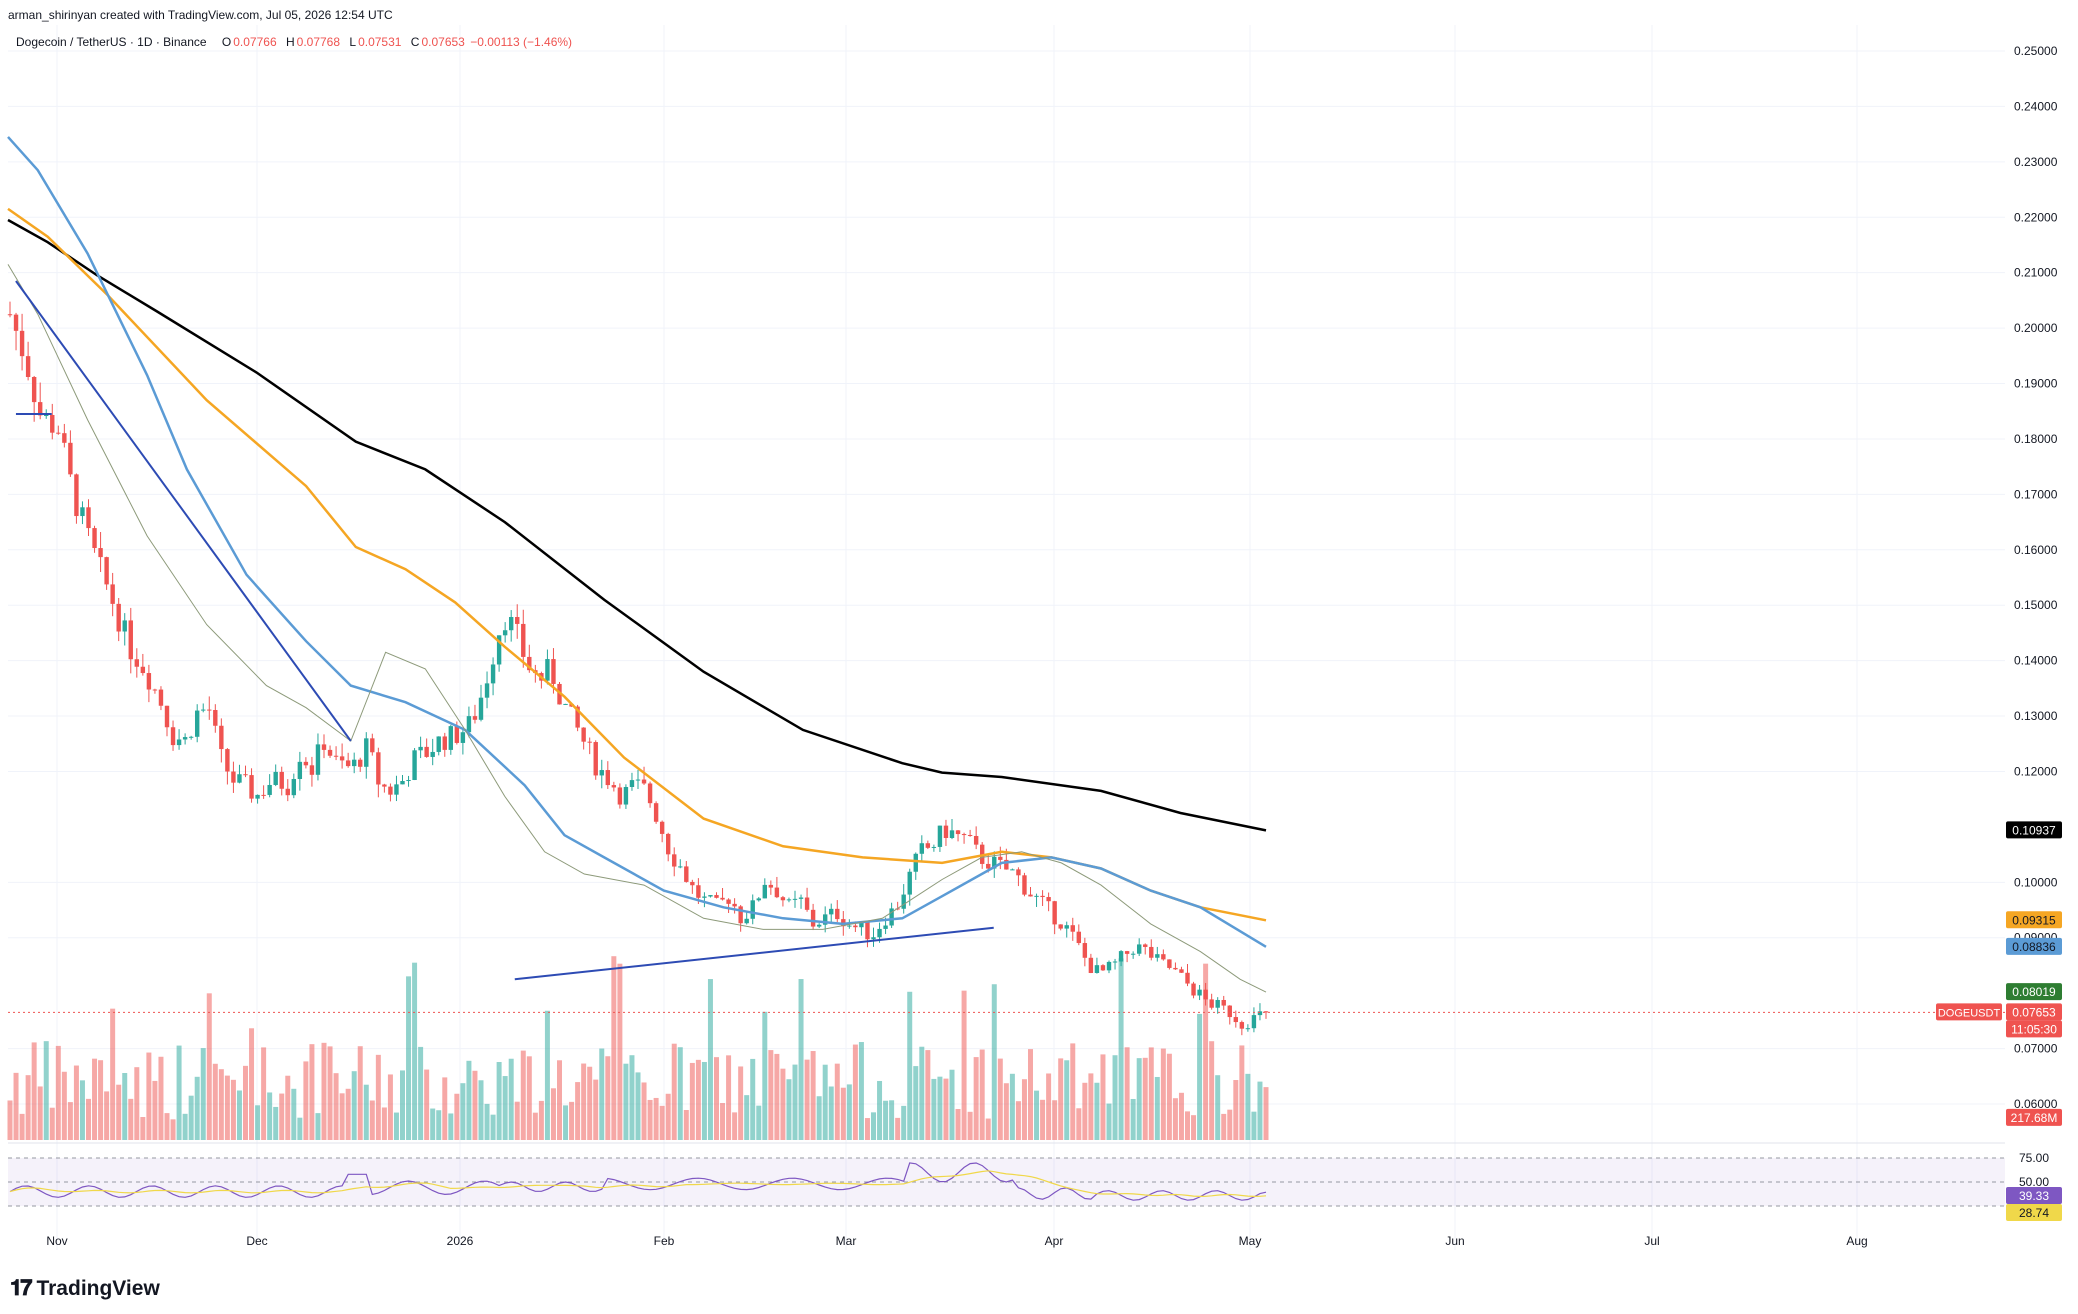 The width and height of the screenshot is (2078, 1314). Describe the element at coordinates (2034, 992) in the screenshot. I see `price-label-badge` at that location.